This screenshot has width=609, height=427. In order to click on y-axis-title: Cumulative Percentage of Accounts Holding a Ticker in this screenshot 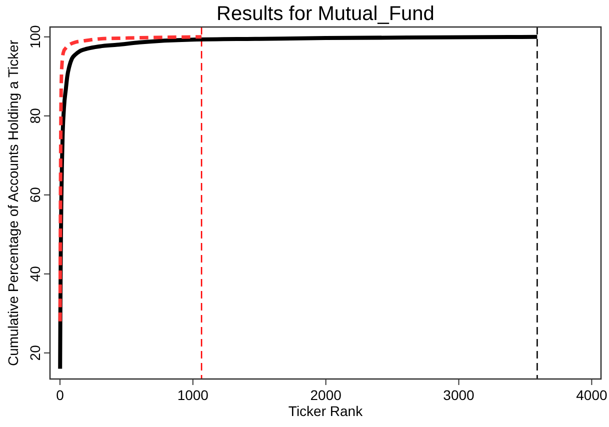, I will do `click(13, 203)`.